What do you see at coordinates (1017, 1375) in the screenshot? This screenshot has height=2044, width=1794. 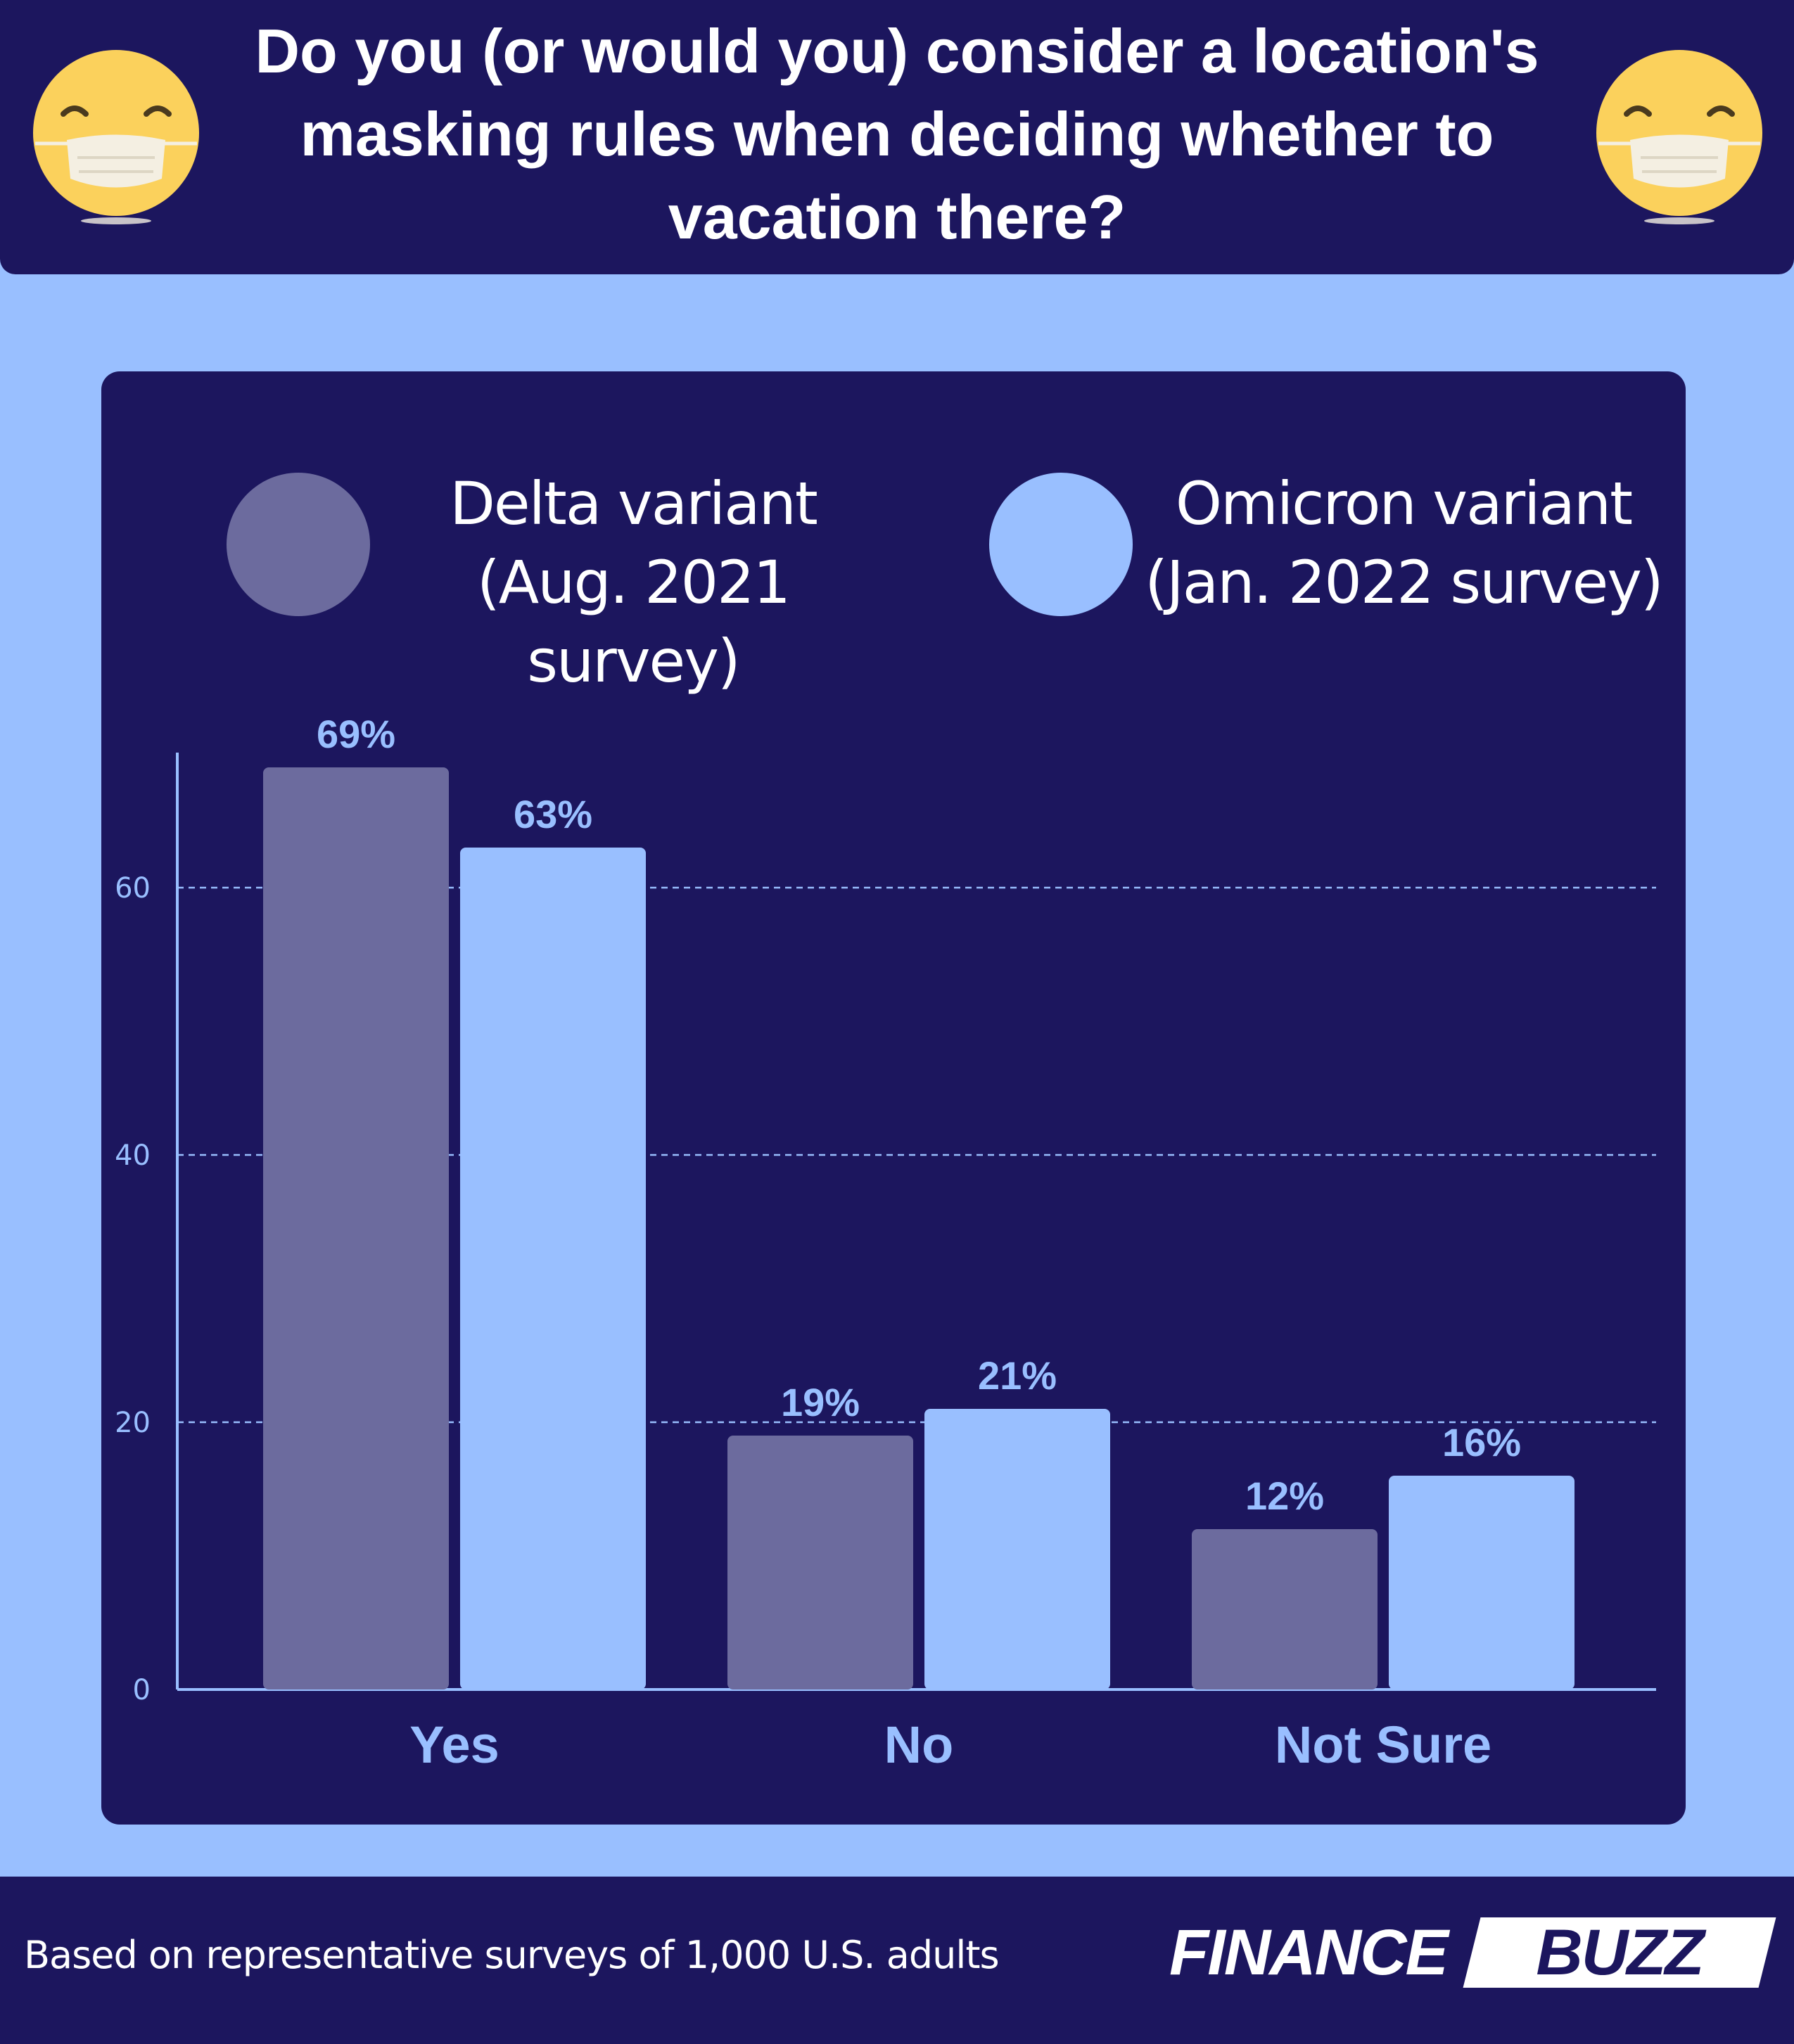 I see `data-label: 21%` at bounding box center [1017, 1375].